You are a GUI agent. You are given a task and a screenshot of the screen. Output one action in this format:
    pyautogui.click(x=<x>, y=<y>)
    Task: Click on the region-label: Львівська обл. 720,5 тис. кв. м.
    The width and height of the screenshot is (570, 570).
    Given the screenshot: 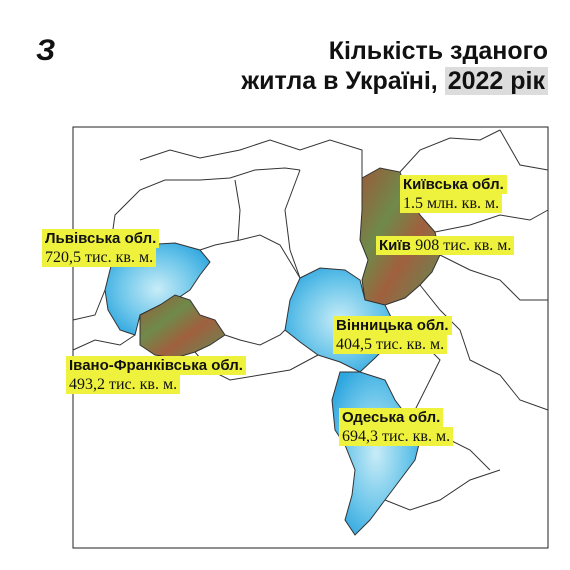 What is the action you would take?
    pyautogui.click(x=101, y=248)
    